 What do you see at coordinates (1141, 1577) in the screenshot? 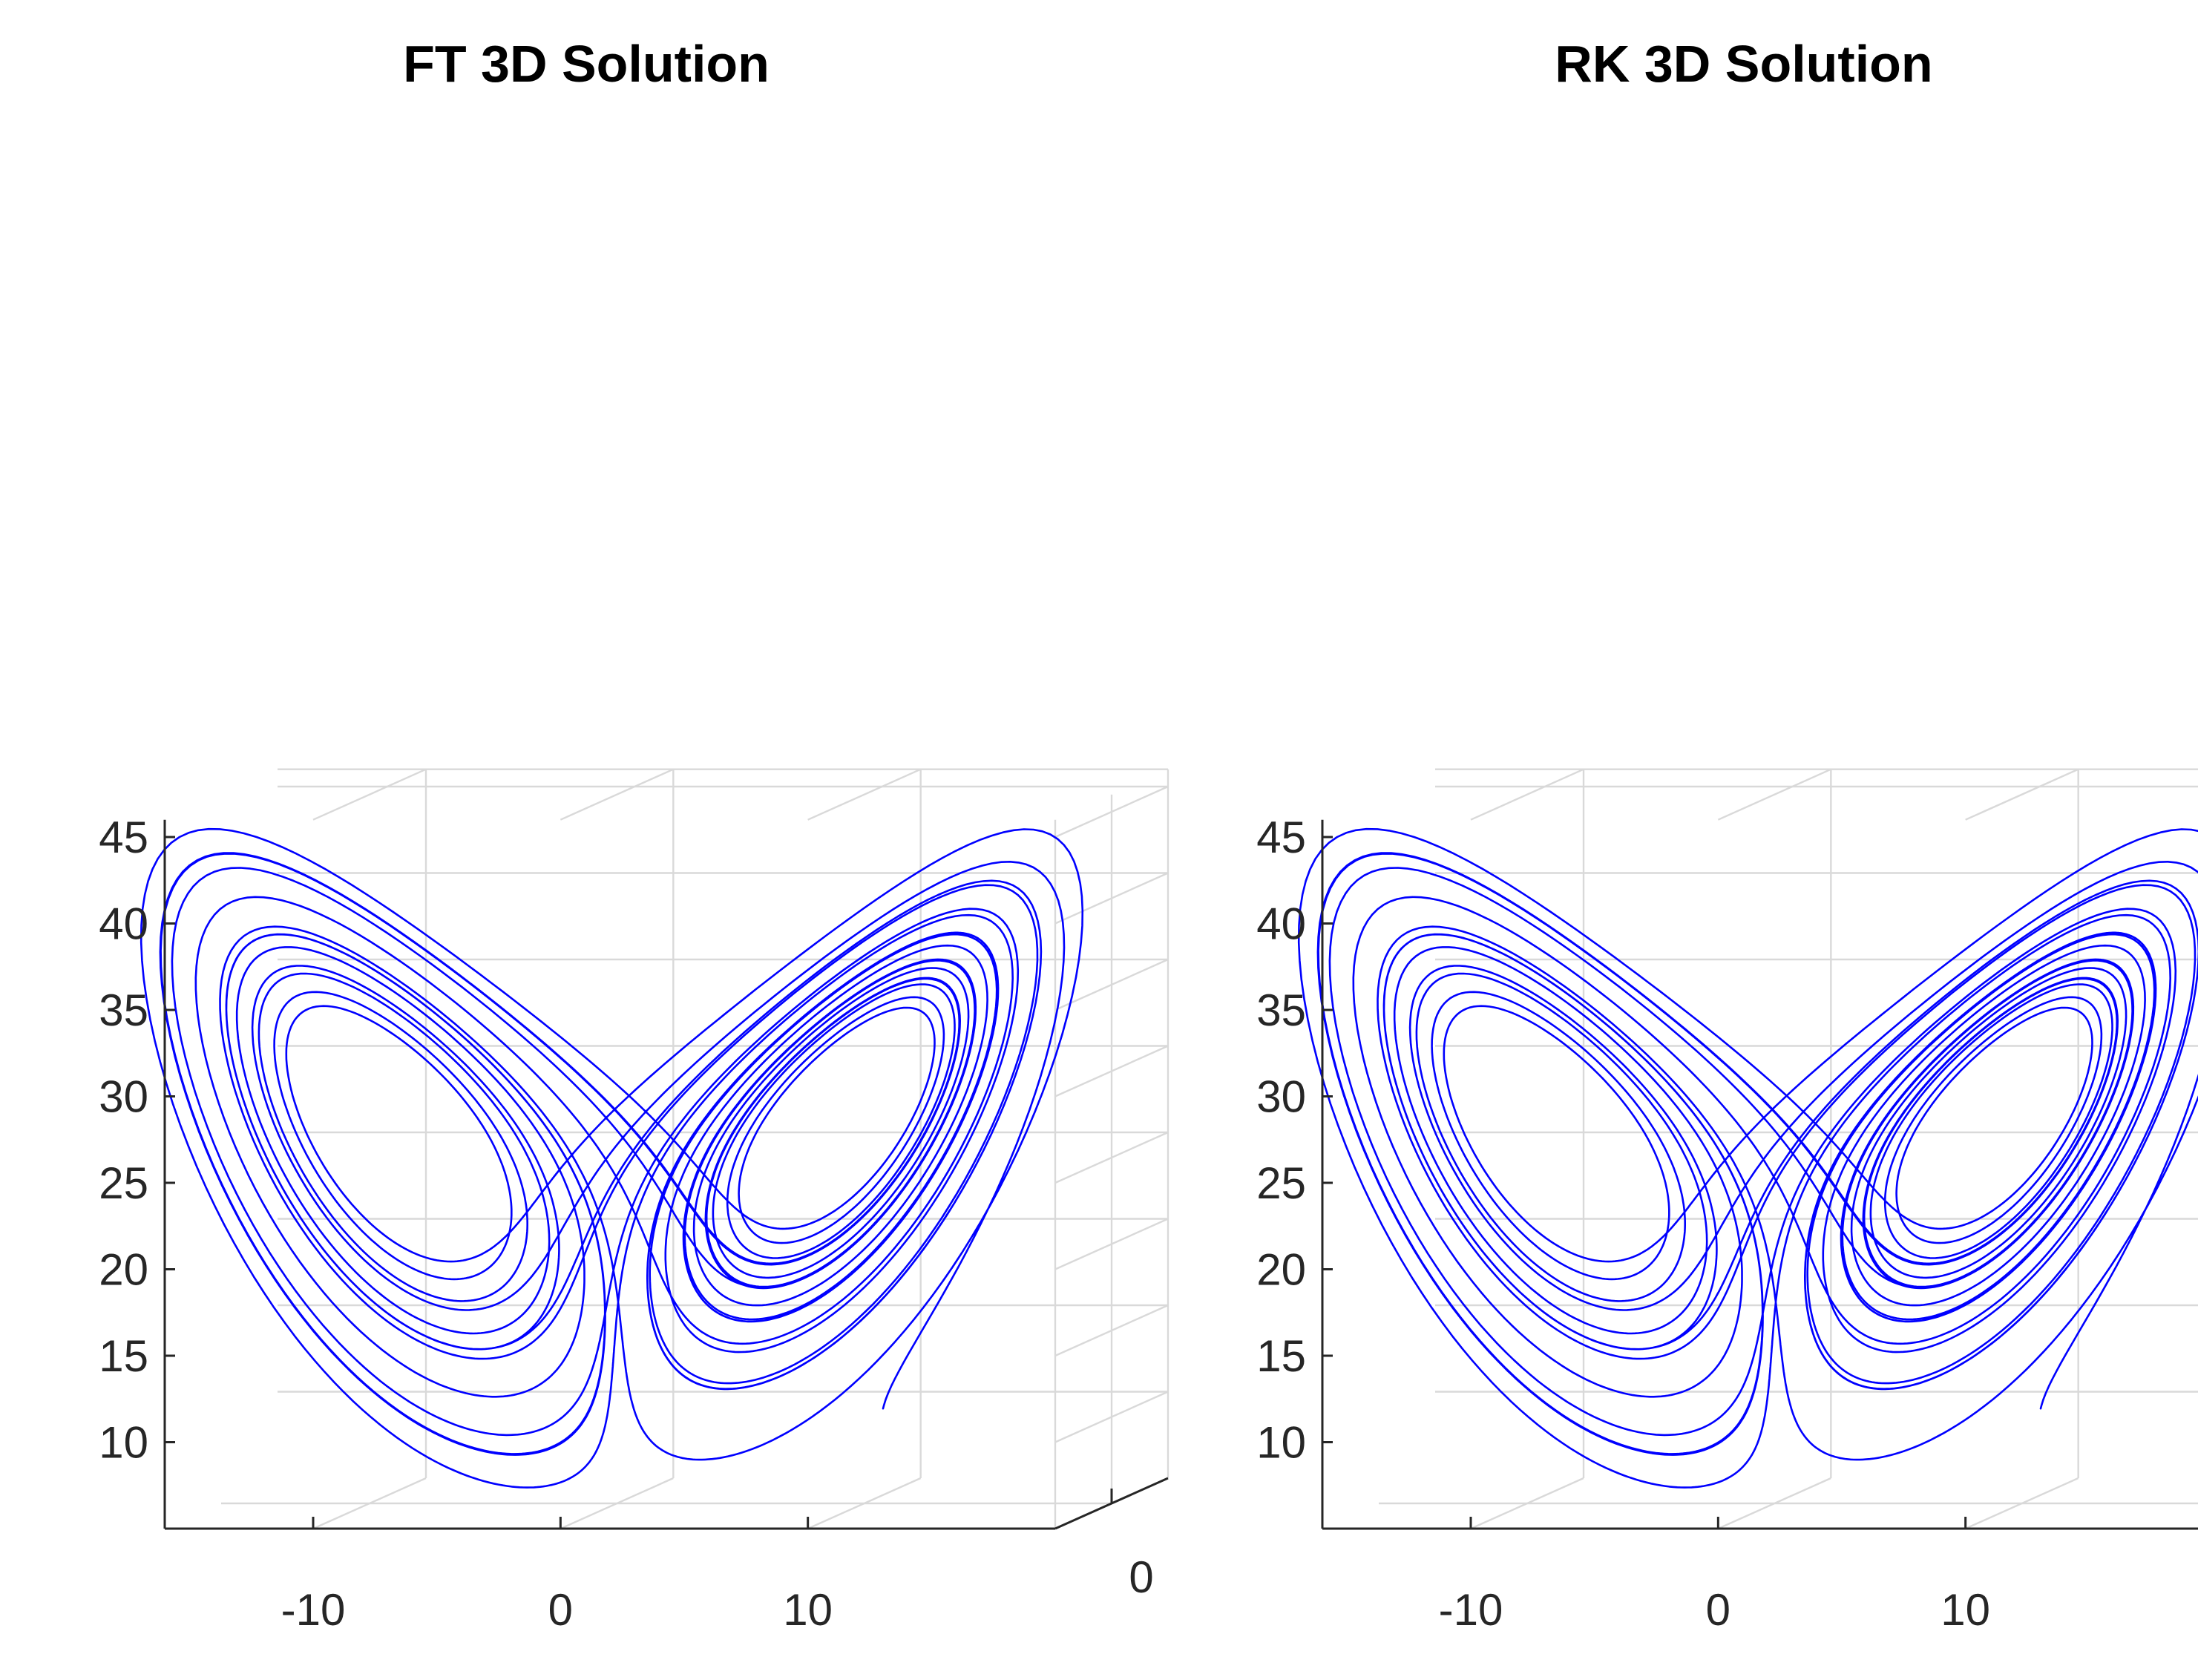
I see `y-tick-label: 0` at bounding box center [1141, 1577].